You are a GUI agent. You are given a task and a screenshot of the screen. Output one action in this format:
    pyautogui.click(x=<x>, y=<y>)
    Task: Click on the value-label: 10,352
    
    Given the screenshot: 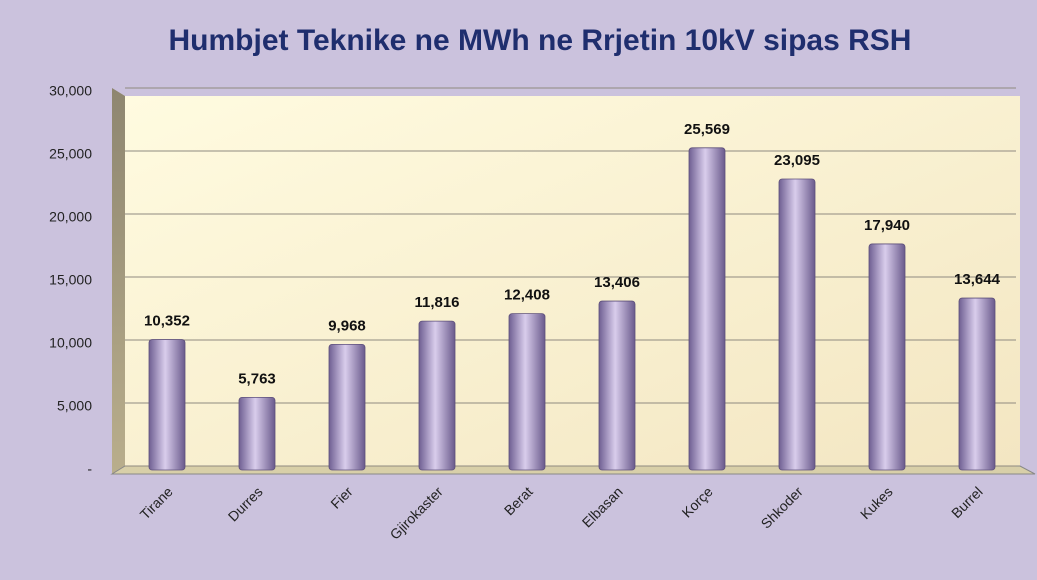 What is the action you would take?
    pyautogui.click(x=167, y=321)
    